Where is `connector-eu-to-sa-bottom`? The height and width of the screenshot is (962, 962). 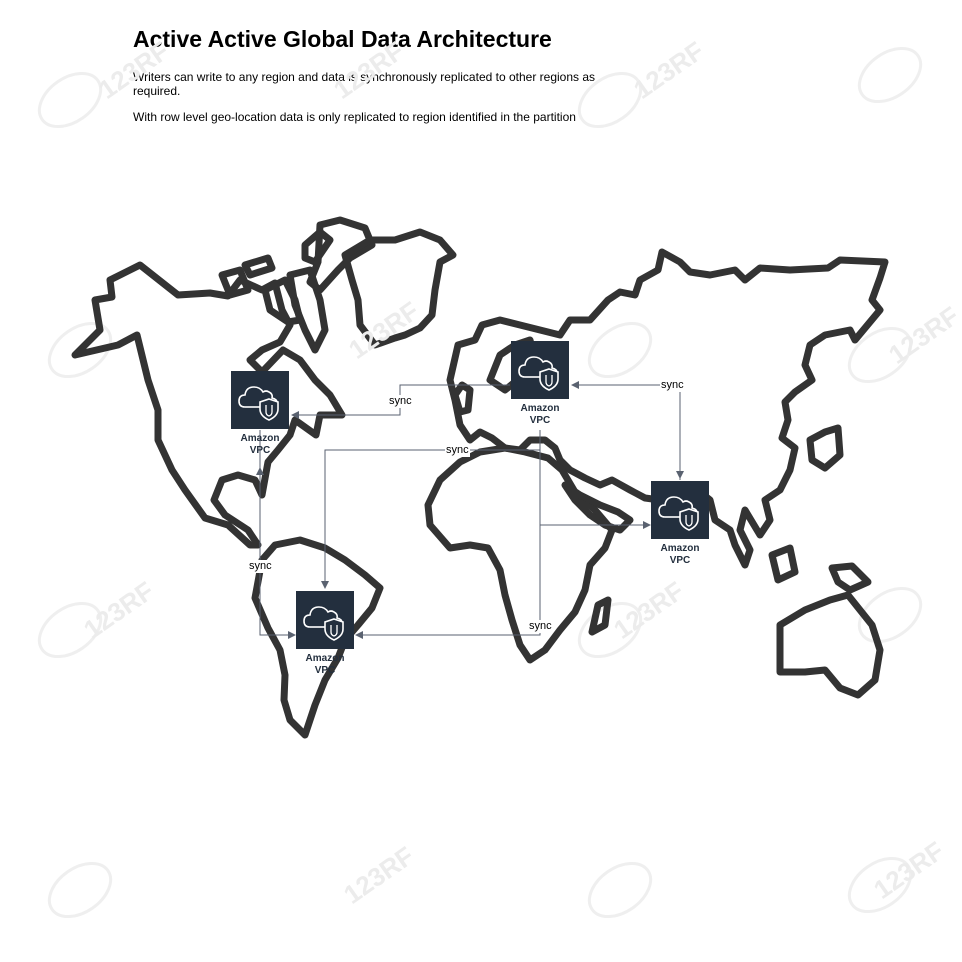 connector-eu-to-sa-bottom is located at coordinates (448, 534).